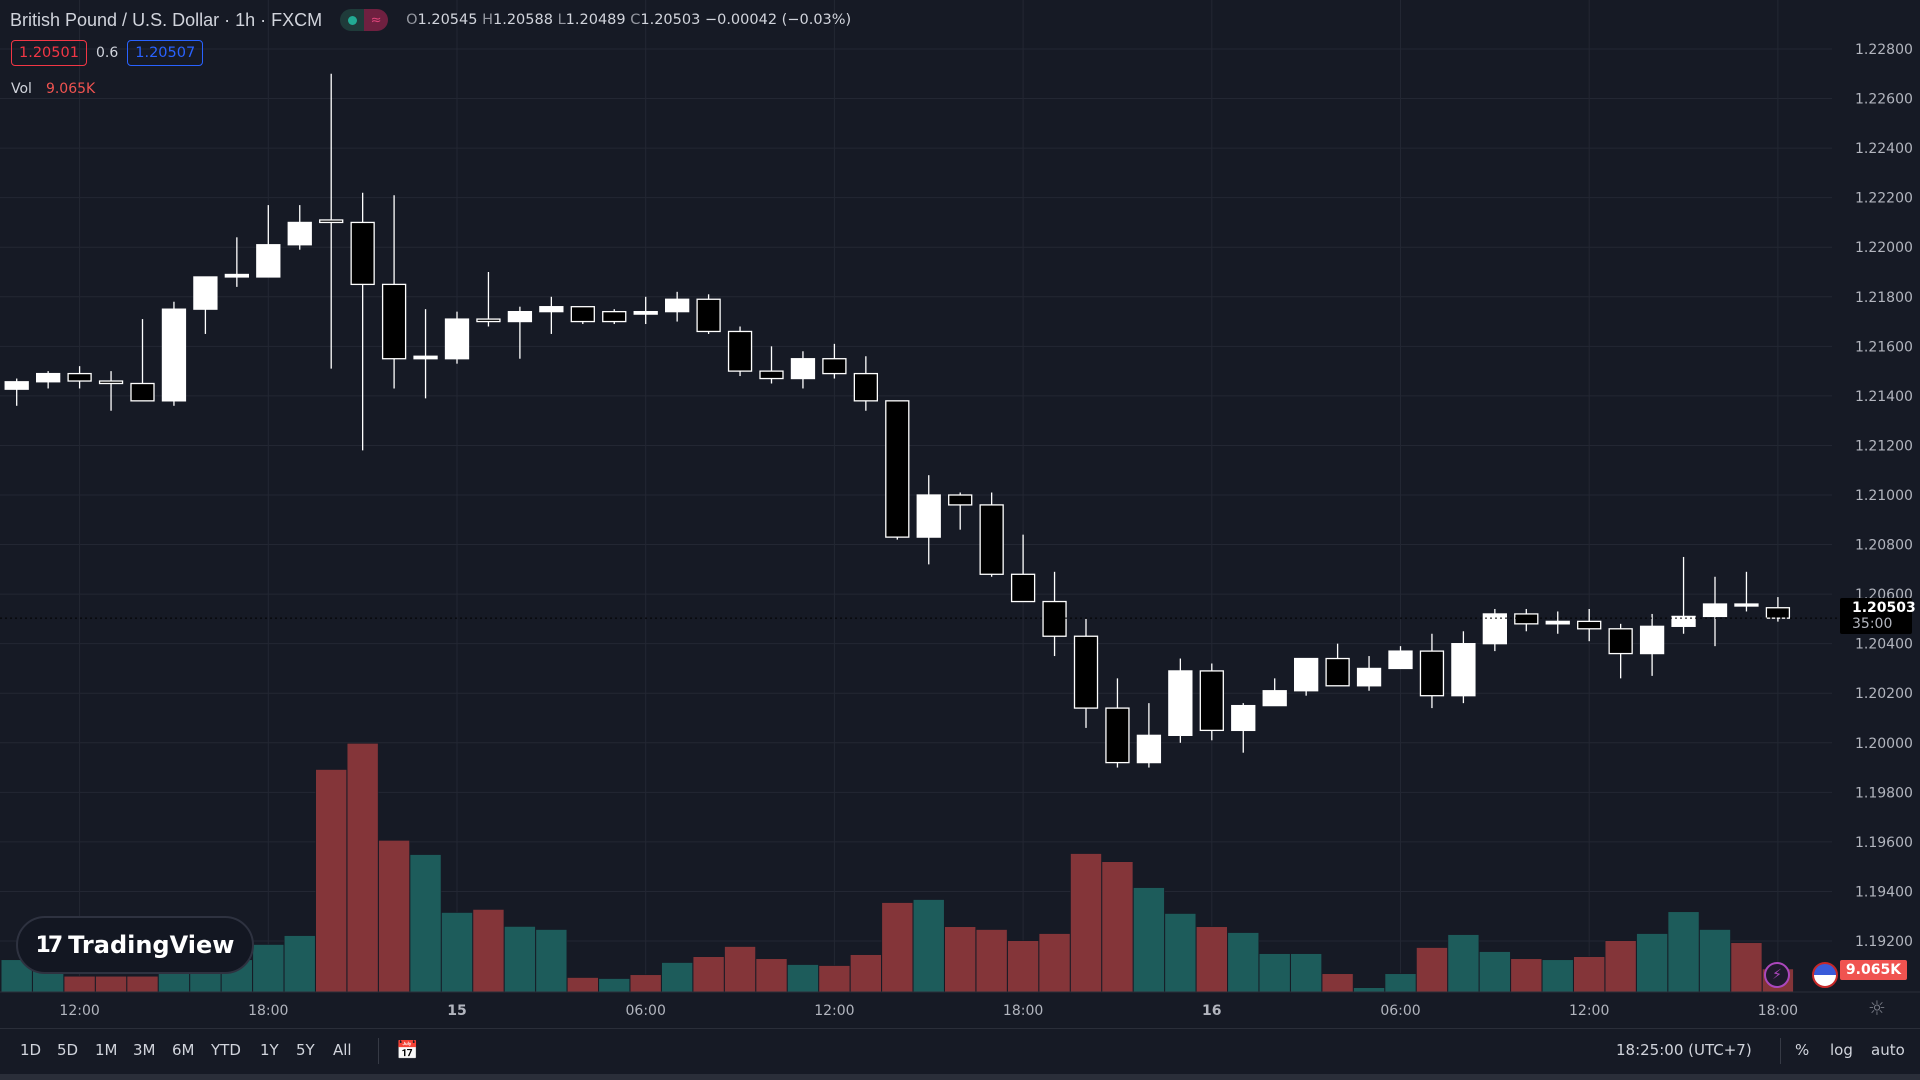 This screenshot has height=1080, width=1920. What do you see at coordinates (183, 1050) in the screenshot?
I see `range-6m: 6M` at bounding box center [183, 1050].